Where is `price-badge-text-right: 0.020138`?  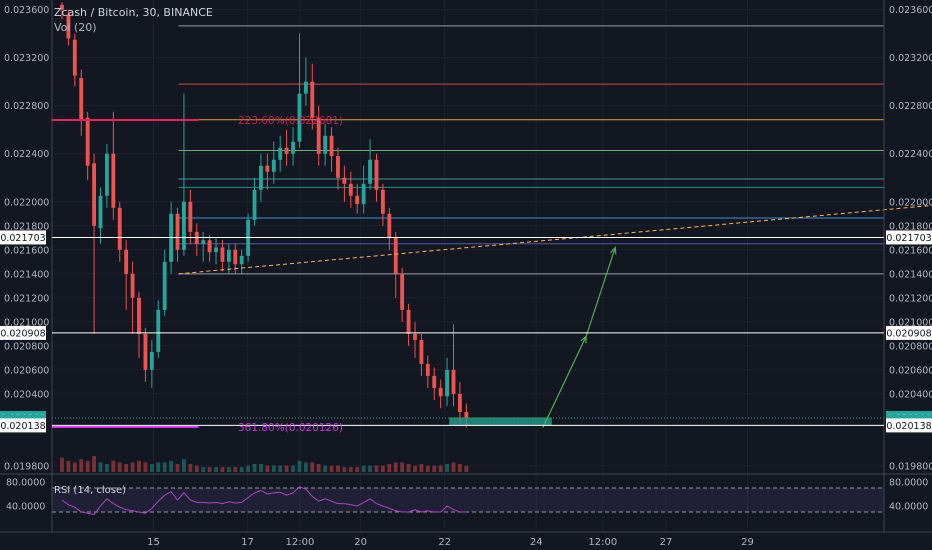 price-badge-text-right: 0.020138 is located at coordinates (908, 426).